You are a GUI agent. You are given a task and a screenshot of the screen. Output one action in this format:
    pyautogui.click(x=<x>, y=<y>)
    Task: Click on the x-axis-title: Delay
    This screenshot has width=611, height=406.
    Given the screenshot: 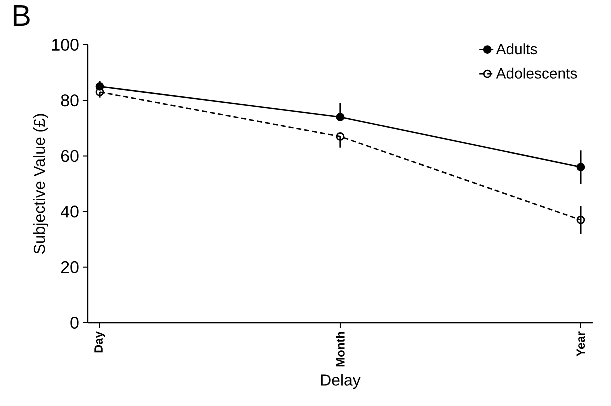 What is the action you would take?
    pyautogui.click(x=341, y=382)
    